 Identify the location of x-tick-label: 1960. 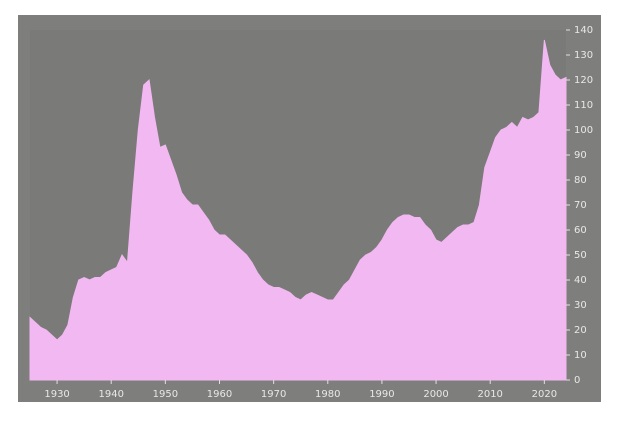
(219, 394).